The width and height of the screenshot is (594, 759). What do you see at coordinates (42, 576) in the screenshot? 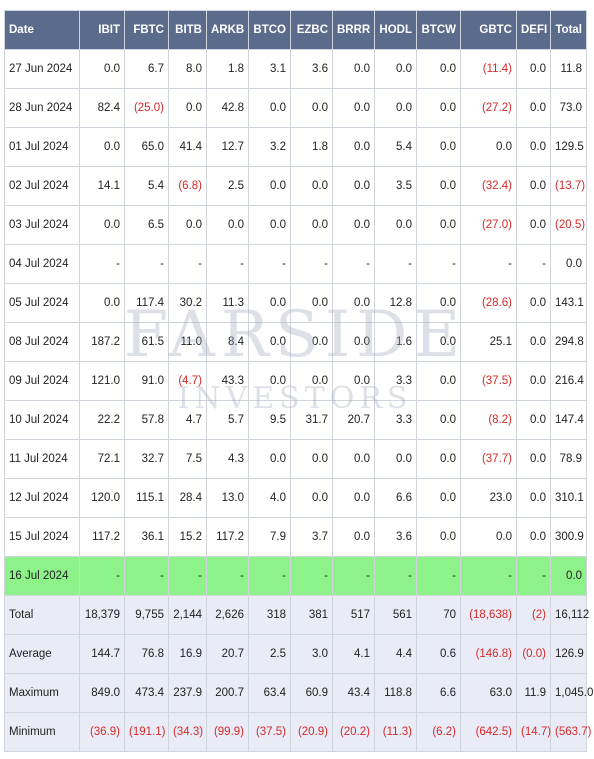
I see `date-cell: 16 Jul 2024` at bounding box center [42, 576].